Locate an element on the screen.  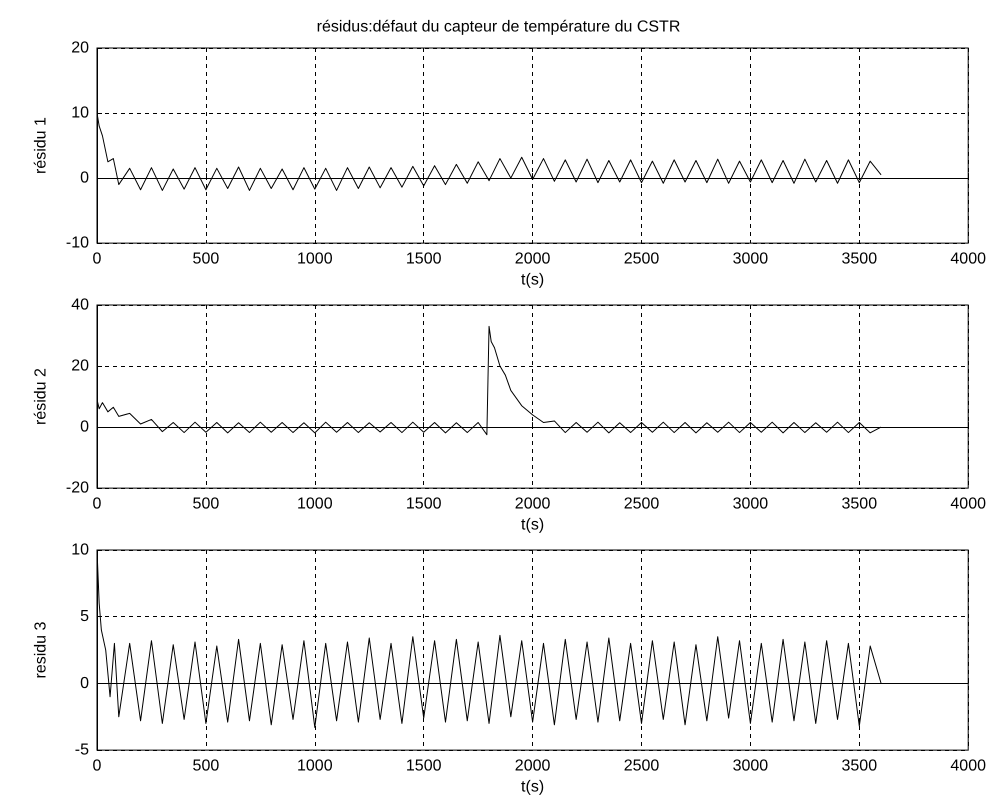
y-tick-label: -10 is located at coordinates (78, 243).